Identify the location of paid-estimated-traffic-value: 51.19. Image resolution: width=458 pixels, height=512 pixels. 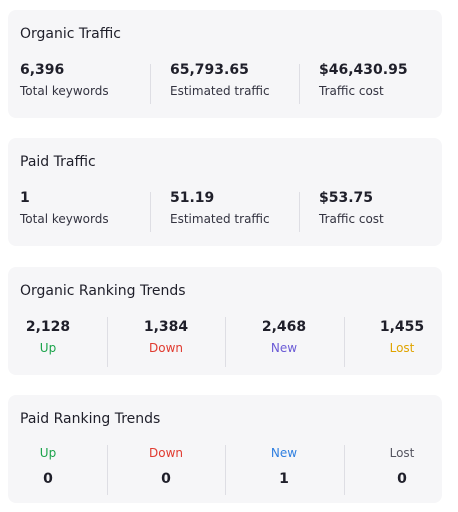
(192, 198).